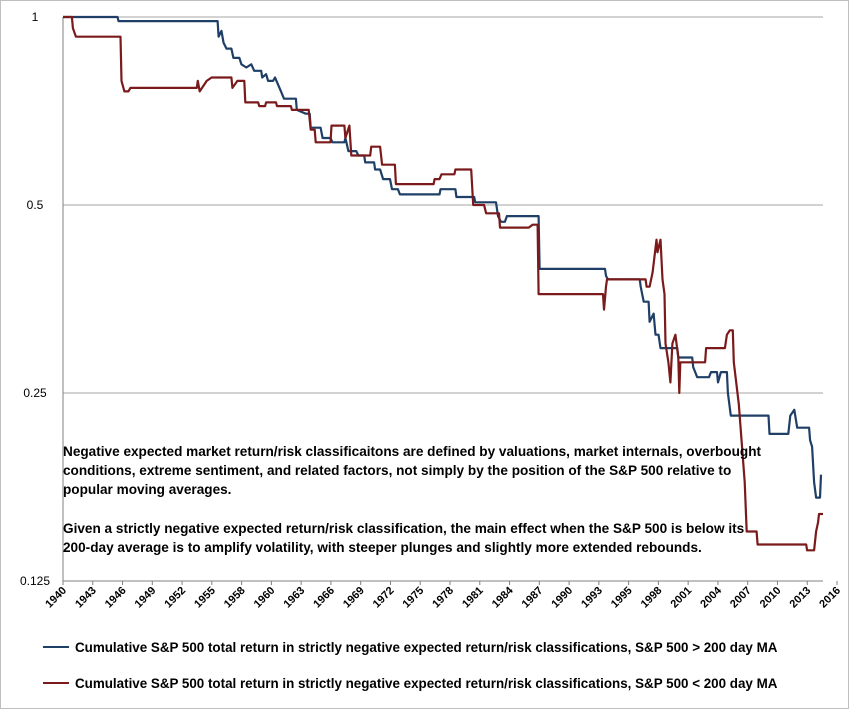 The image size is (849, 710). I want to click on y-tick-label: 0.125, so click(35, 581).